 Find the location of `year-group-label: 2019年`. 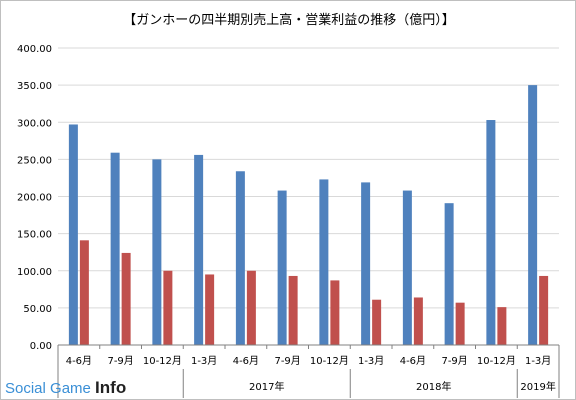

year-group-label: 2019年 is located at coordinates (537, 386).